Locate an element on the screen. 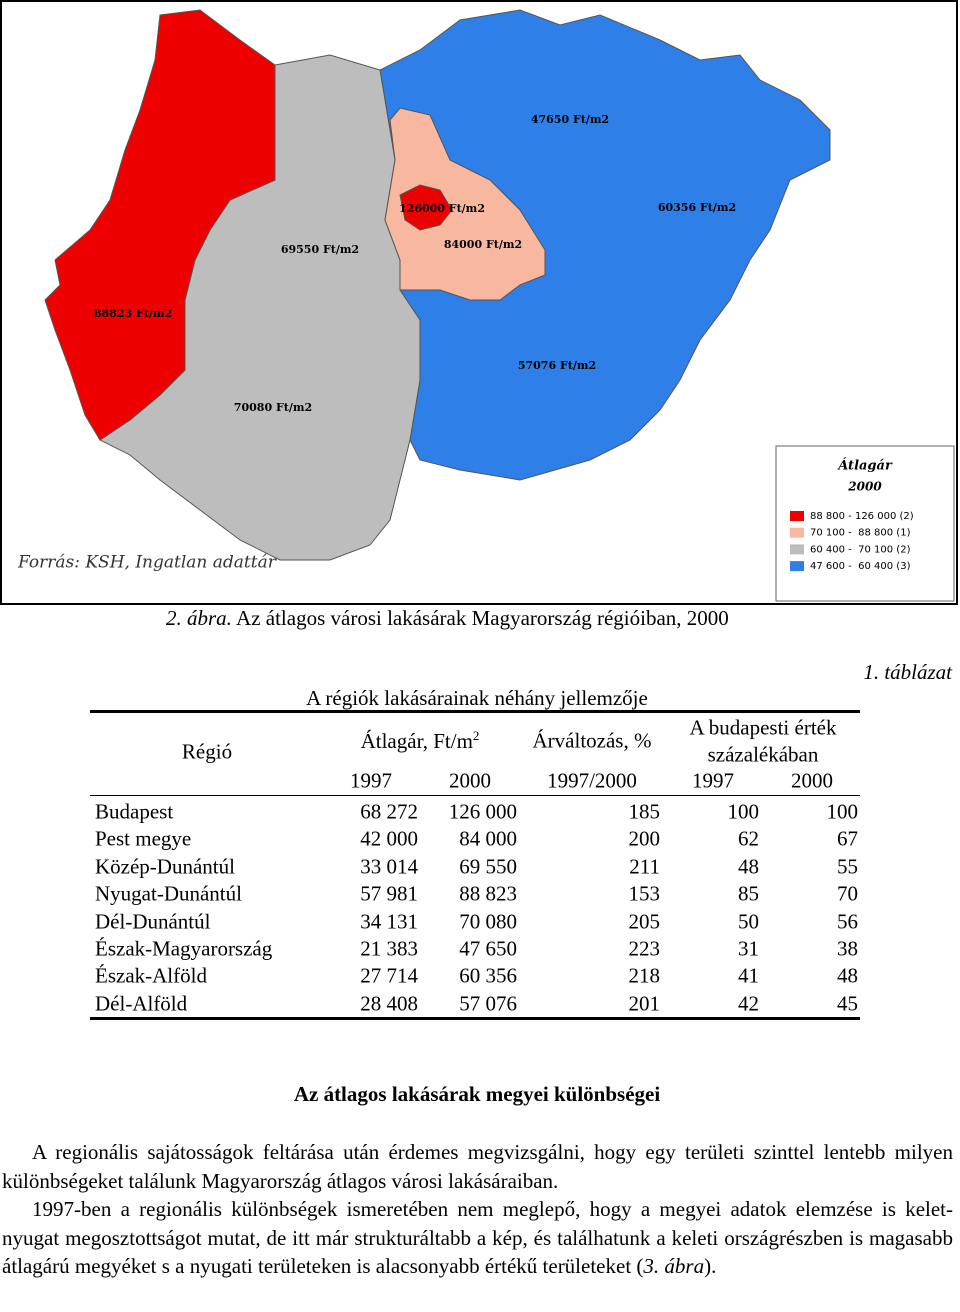 This screenshot has width=960, height=1312. cell: 50 is located at coordinates (748, 921).